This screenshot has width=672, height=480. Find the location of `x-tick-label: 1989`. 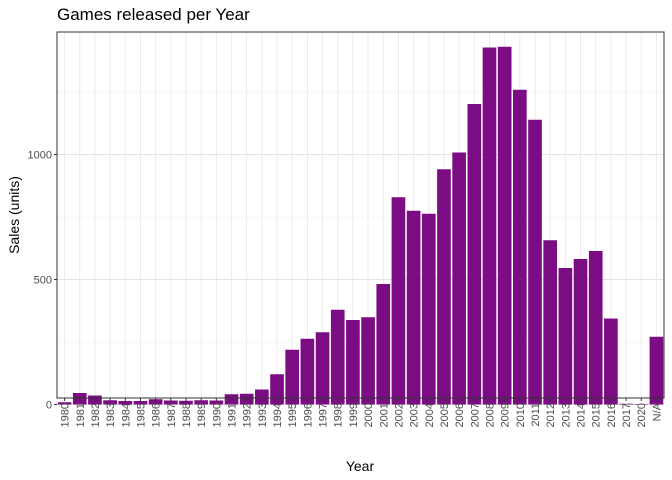

x-tick-label: 1989 is located at coordinates (202, 415).